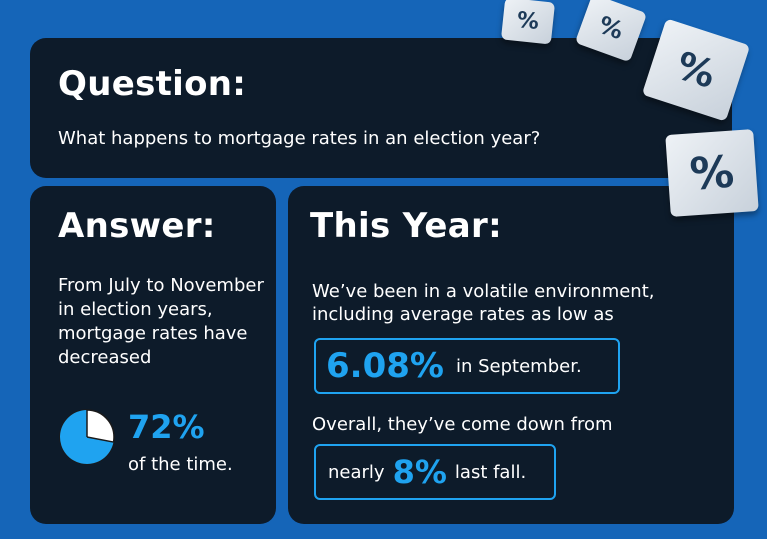 The width and height of the screenshot is (767, 539). I want to click on last-fall-rate-box: nearly 8% last fall., so click(435, 472).